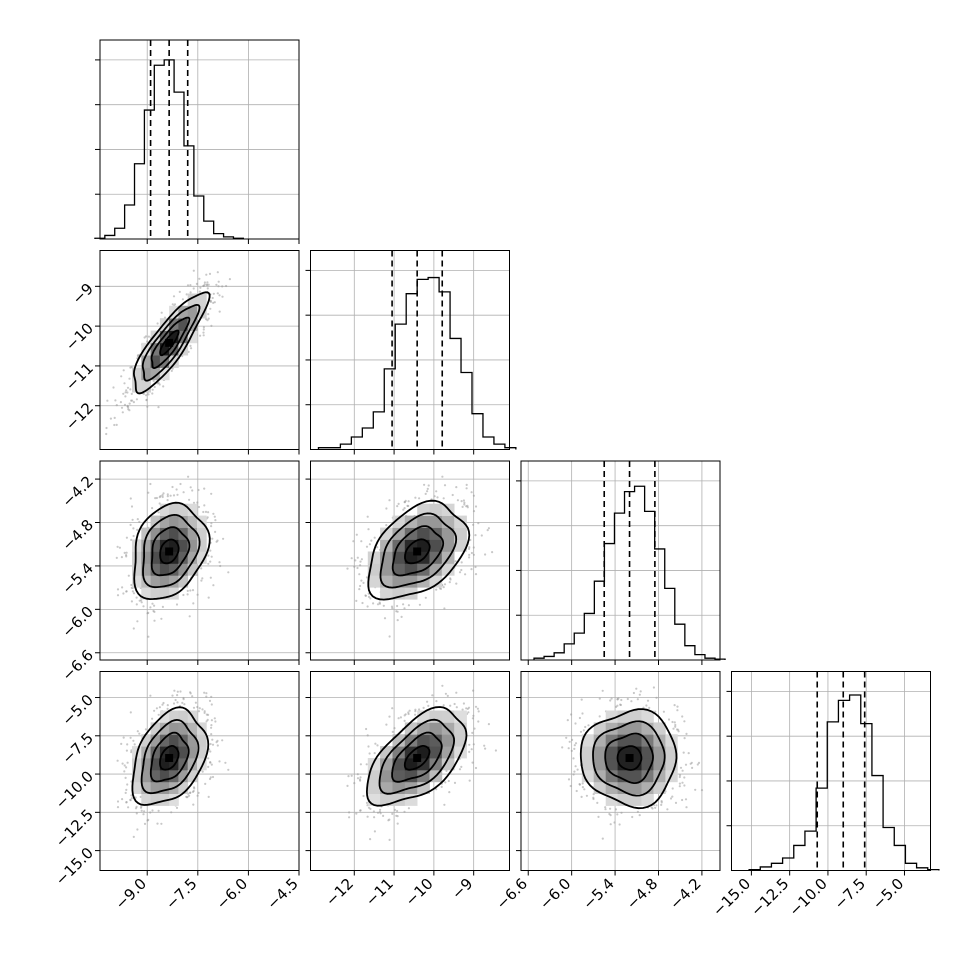  Describe the element at coordinates (199, 560) in the screenshot. I see `panel-frame` at that location.